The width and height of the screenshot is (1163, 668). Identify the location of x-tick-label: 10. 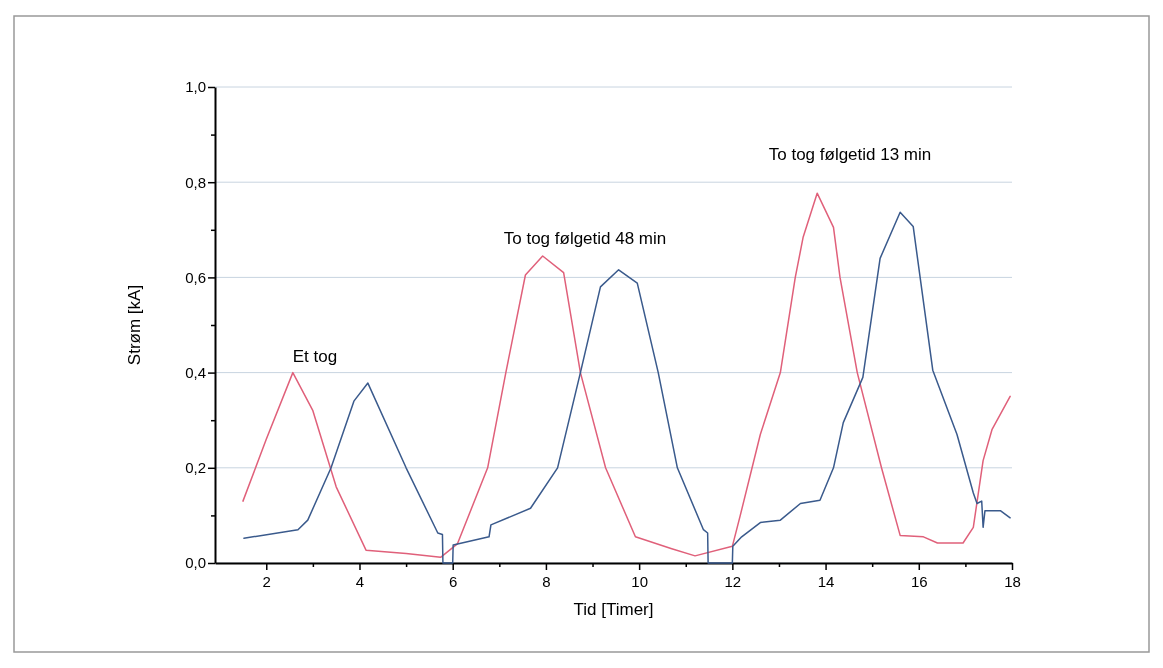
(639, 581).